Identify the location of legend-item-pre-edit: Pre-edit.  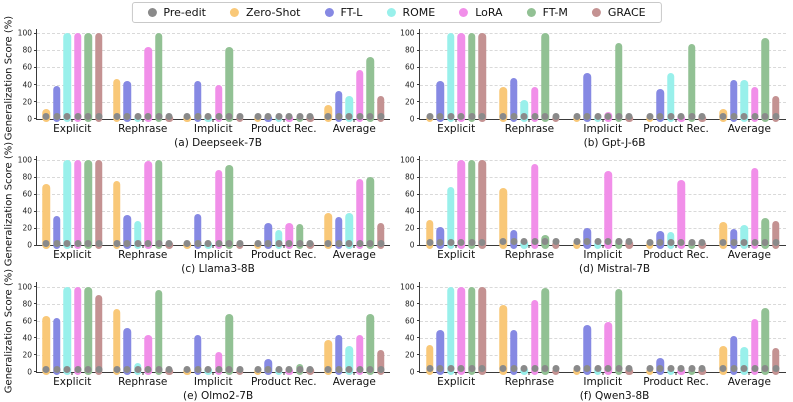
(176, 12).